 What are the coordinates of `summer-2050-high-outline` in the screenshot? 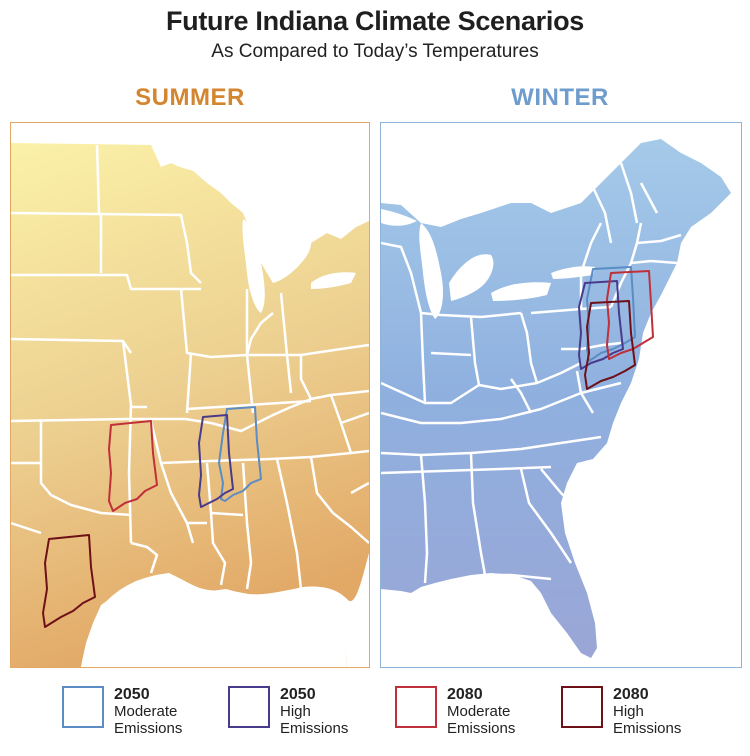 It's located at (216, 461).